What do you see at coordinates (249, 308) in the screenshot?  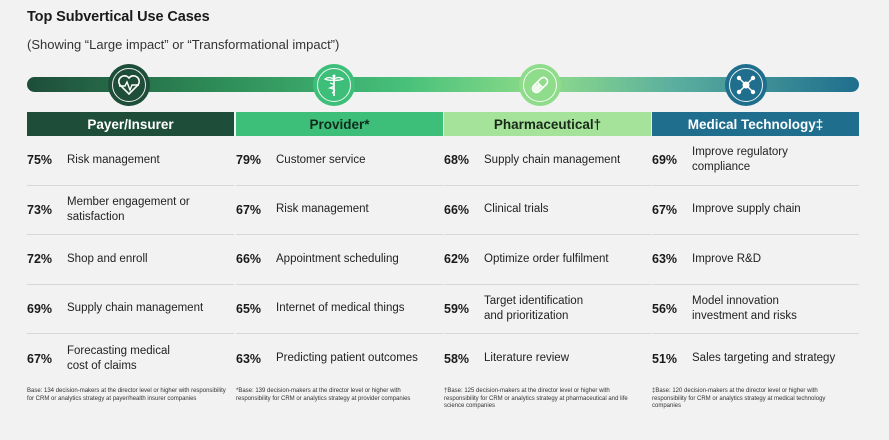 I see `percent-value: 65%` at bounding box center [249, 308].